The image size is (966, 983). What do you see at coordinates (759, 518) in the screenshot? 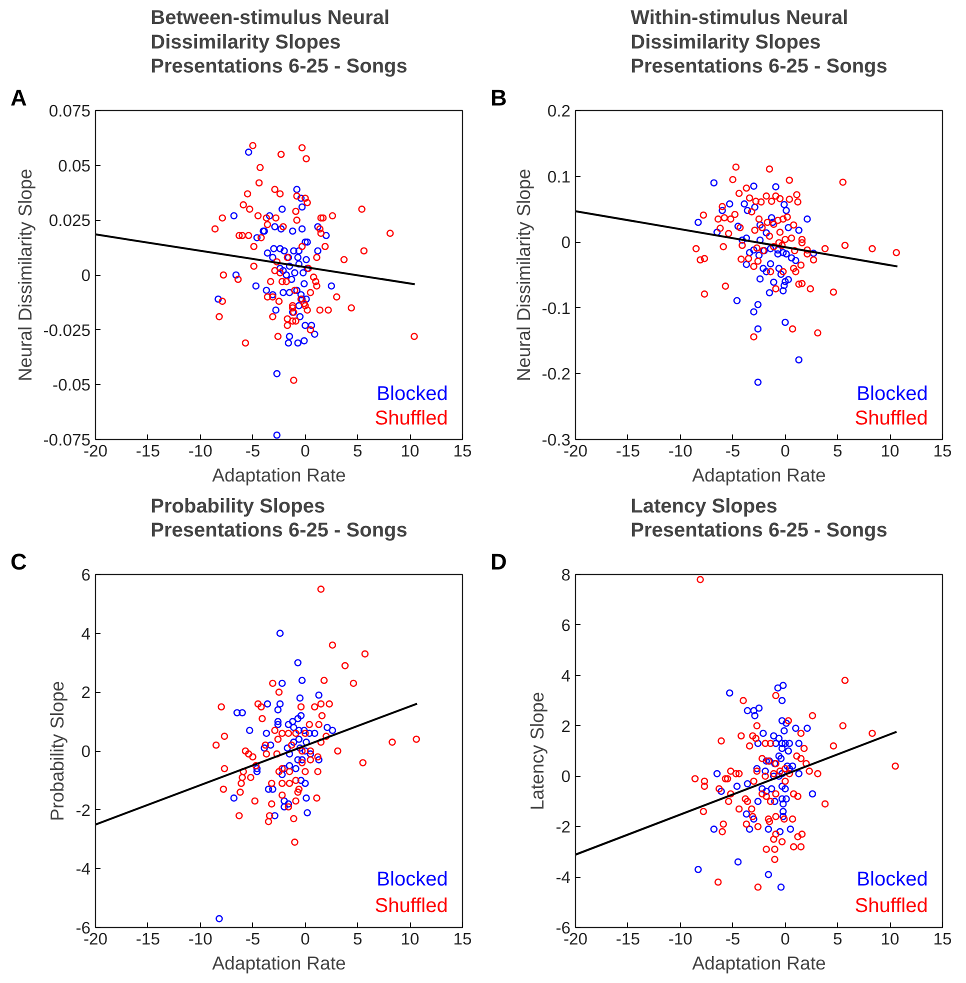
I see `chart-title: Latency Slopes Presentations 6-25 - Songs` at bounding box center [759, 518].